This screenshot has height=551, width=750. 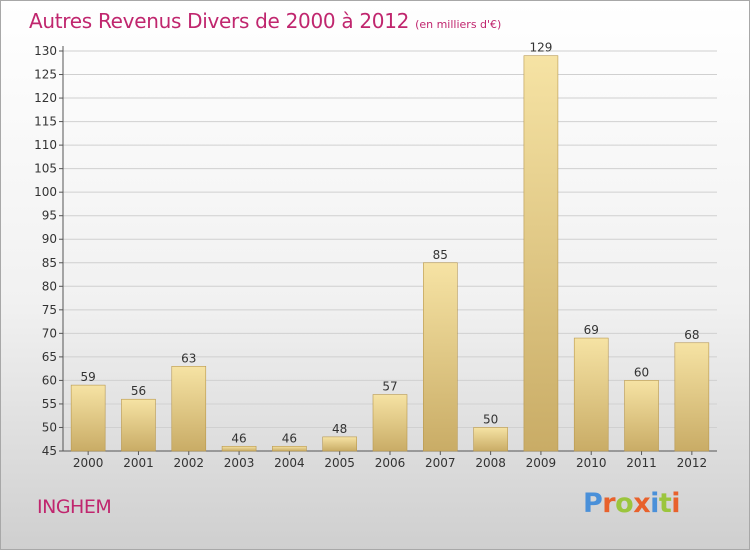 I want to click on y-tick-label: 125, so click(x=45, y=75).